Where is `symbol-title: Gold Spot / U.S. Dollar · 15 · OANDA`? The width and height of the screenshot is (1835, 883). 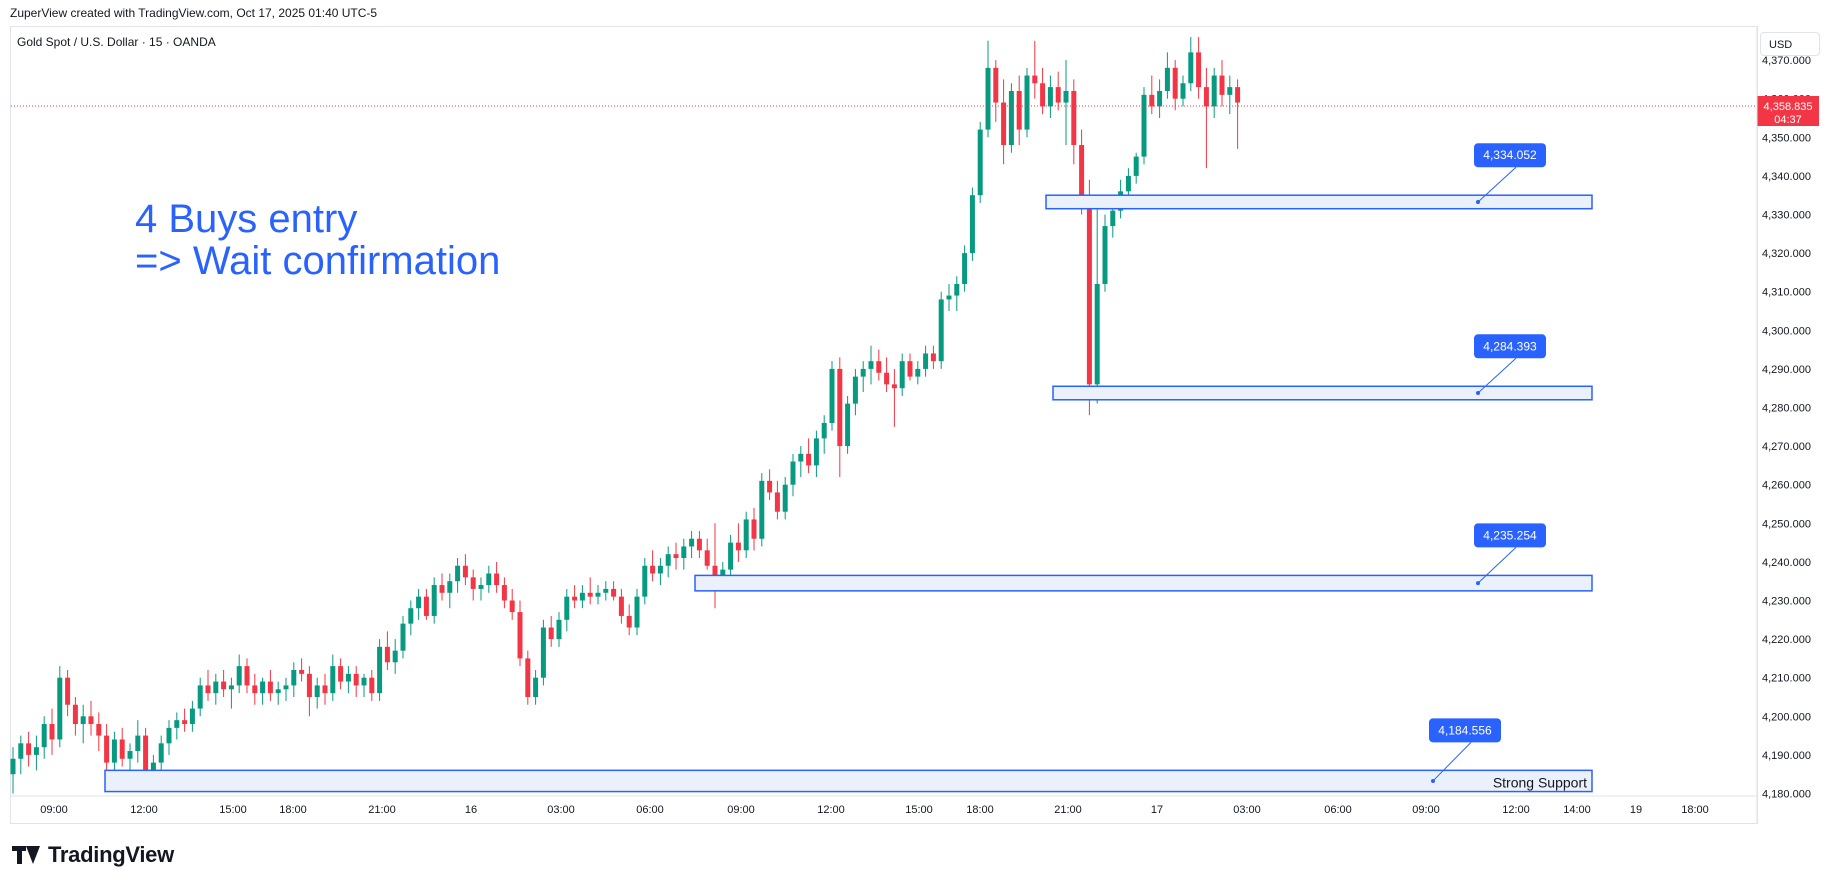
symbol-title: Gold Spot / U.S. Dollar · 15 · OANDA is located at coordinates (116, 42).